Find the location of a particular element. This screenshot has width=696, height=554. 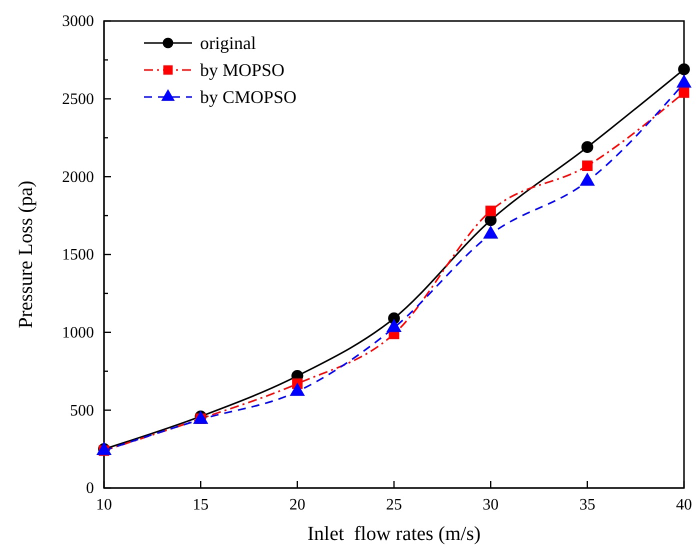

y-tick-label: 3000 is located at coordinates (78, 21).